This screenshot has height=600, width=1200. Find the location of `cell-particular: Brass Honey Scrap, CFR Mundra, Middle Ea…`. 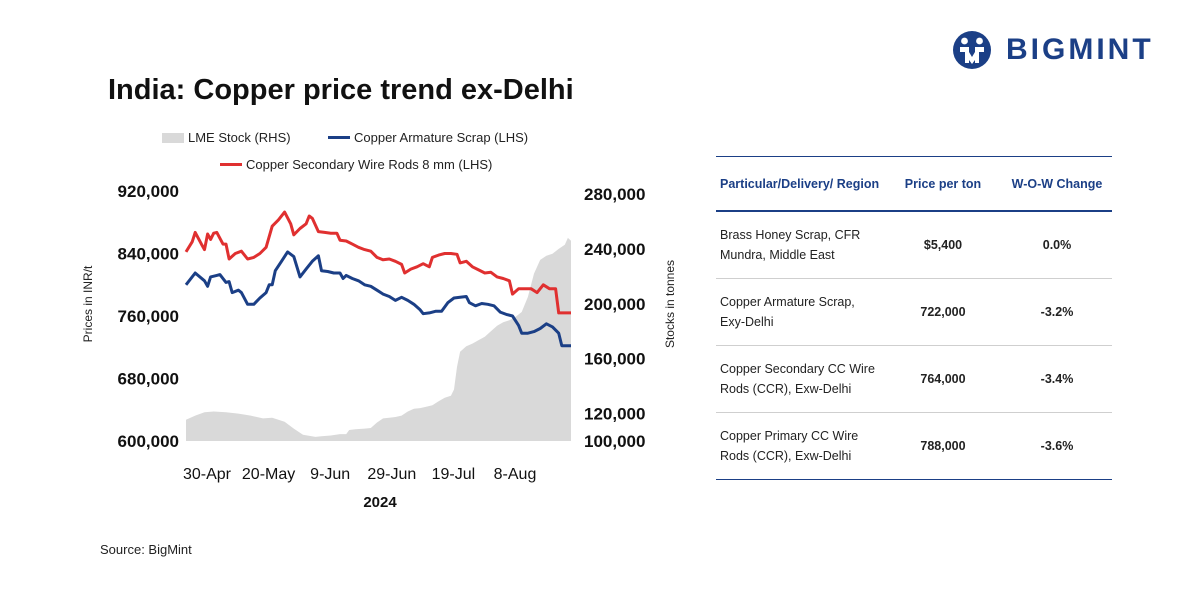

cell-particular: Brass Honey Scrap, CFR Mundra, Middle Ea… is located at coordinates (800, 245).